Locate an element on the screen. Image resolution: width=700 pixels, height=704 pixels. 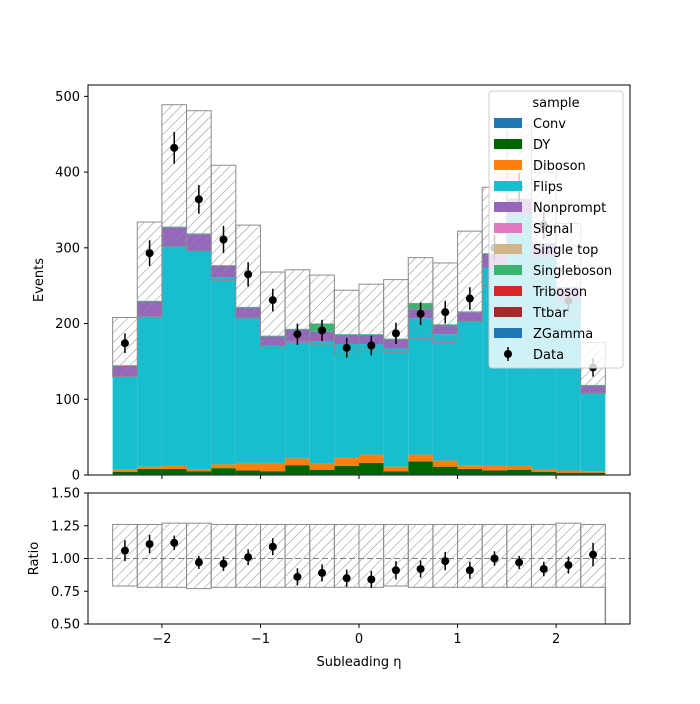
y-axis-label: Events is located at coordinates (39, 280).